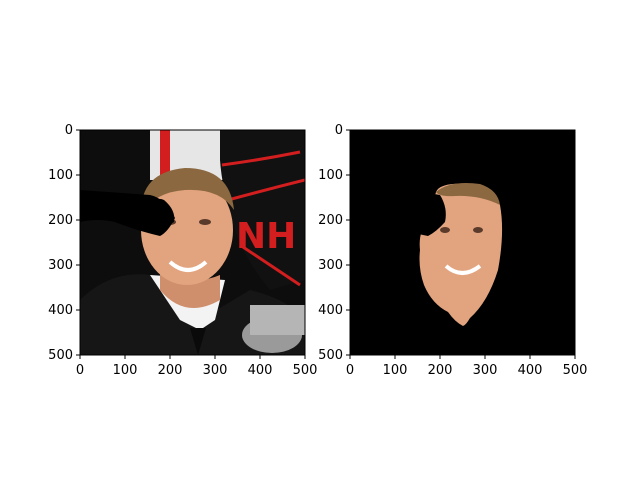 The width and height of the screenshot is (640, 480). Describe the element at coordinates (69, 130) in the screenshot. I see `left-ytick-label: 0` at that location.